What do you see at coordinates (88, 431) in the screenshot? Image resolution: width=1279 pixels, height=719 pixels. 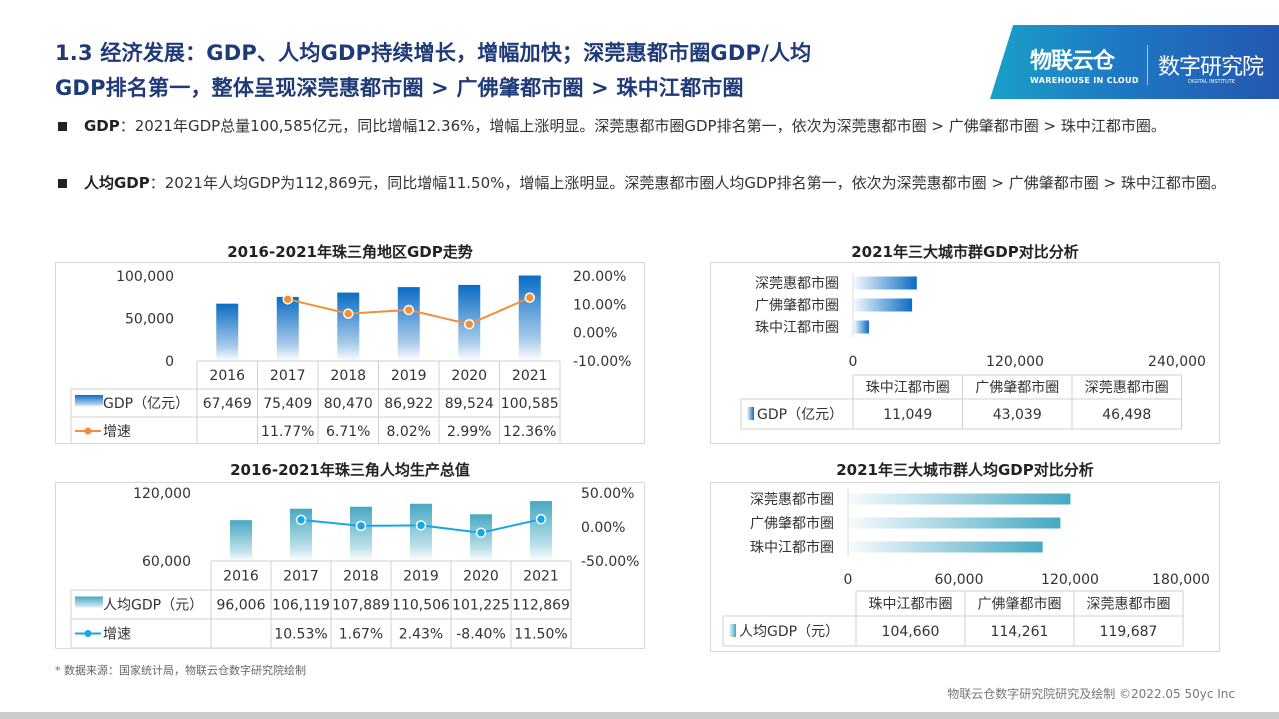 I see `legend-line-marker` at bounding box center [88, 431].